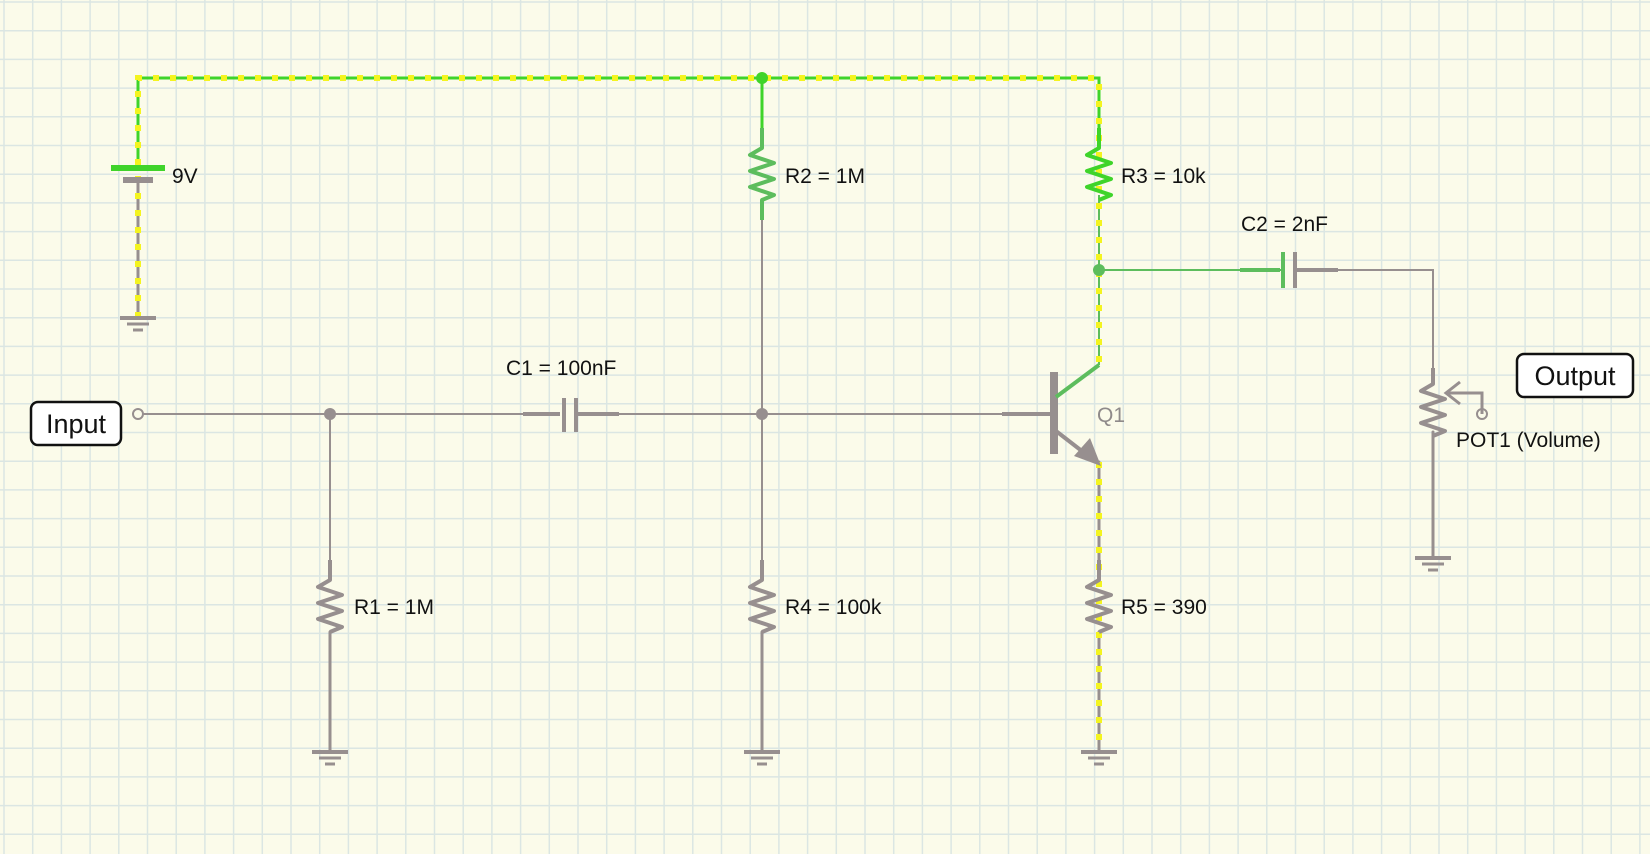  What do you see at coordinates (1099, 270) in the screenshot?
I see `collector-node` at bounding box center [1099, 270].